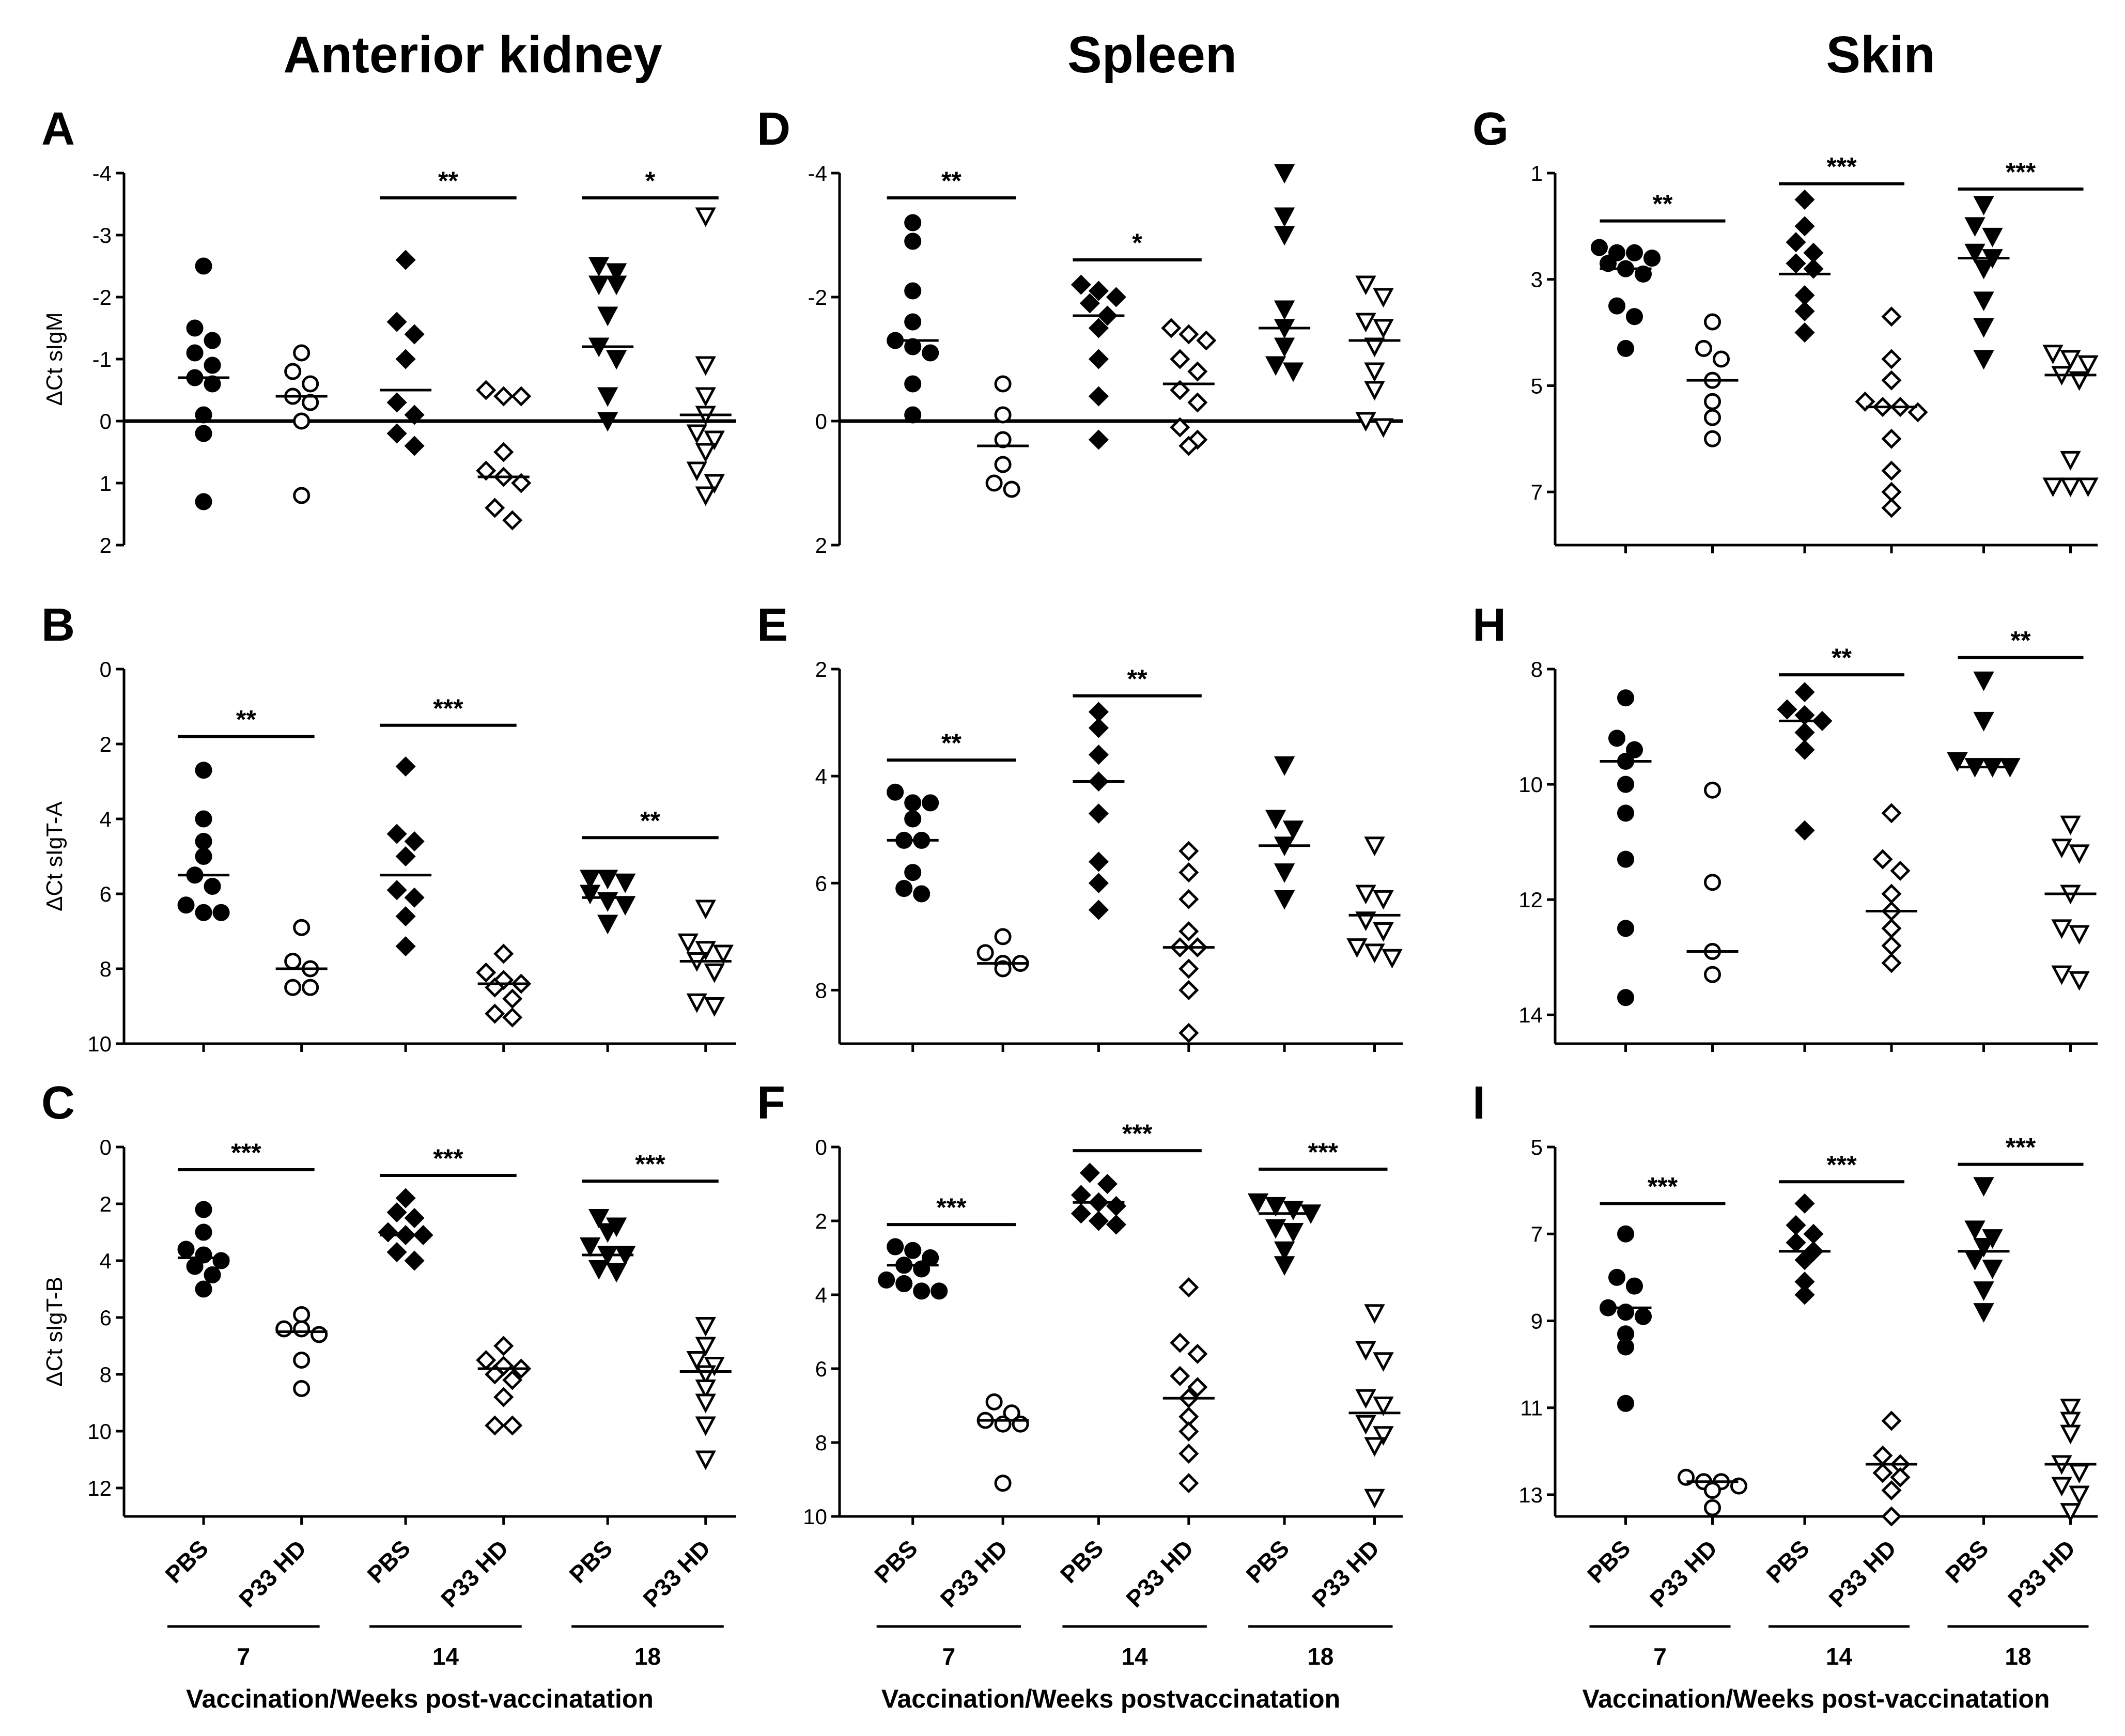 This screenshot has height=1736, width=2125. What do you see at coordinates (772, 625) in the screenshot?
I see `panel-letter-E: E` at bounding box center [772, 625].